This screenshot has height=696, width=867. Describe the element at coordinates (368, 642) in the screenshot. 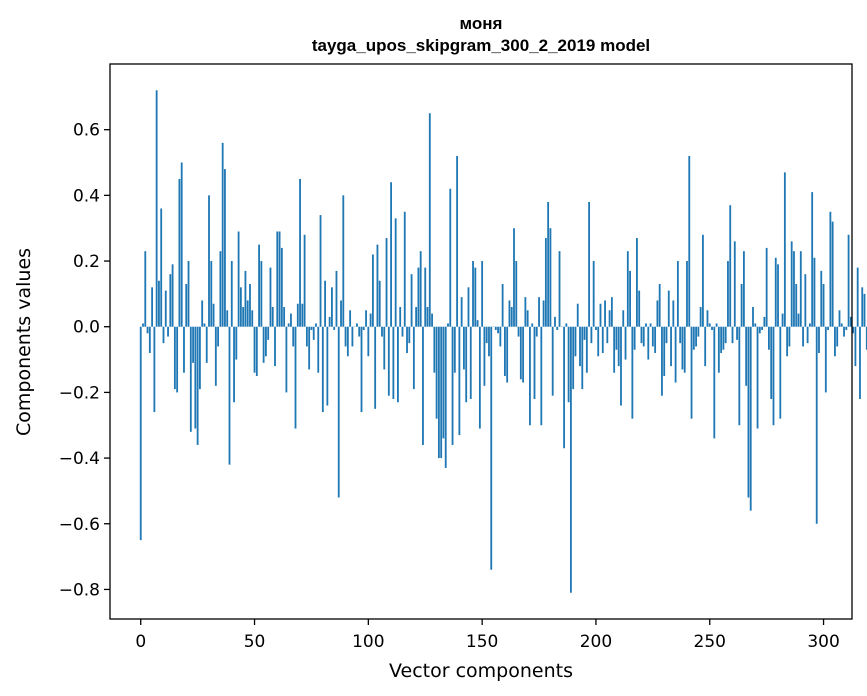

I see `x-tick-label: 100` at that location.